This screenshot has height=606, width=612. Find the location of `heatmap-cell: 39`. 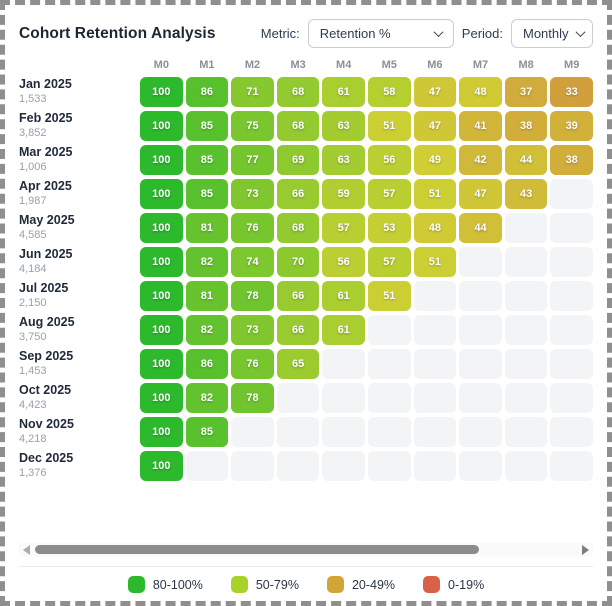

heatmap-cell: 39 is located at coordinates (571, 126).